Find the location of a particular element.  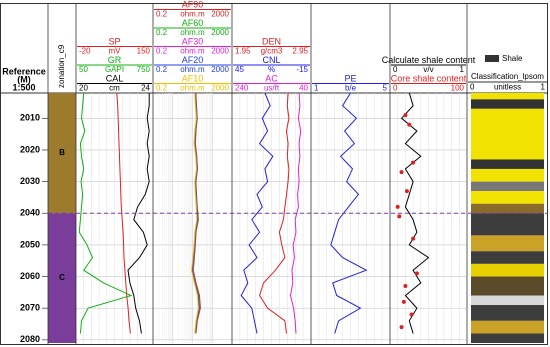

curve-name: AF10 is located at coordinates (193, 78).